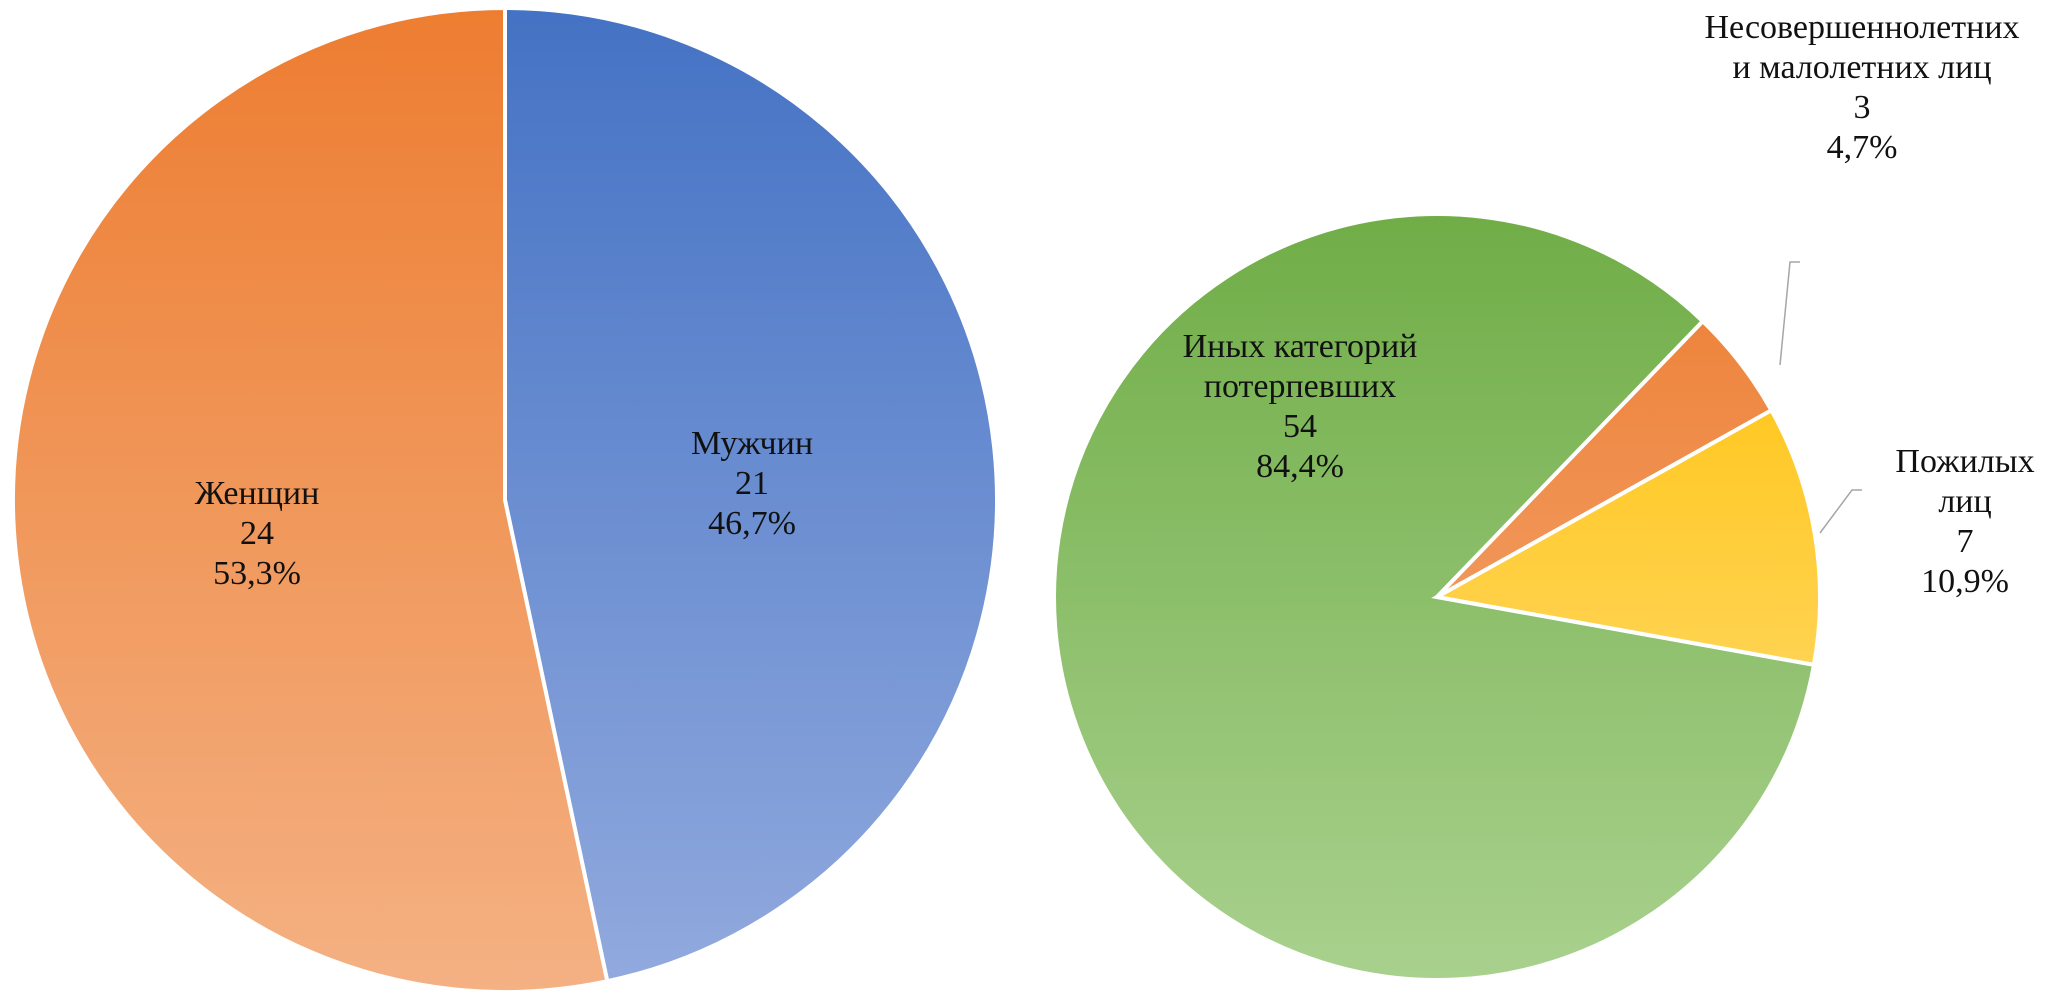 The height and width of the screenshot is (1000, 2047). I want to click on data-label: Пожилых лиц 7 10,9%, so click(1964, 521).